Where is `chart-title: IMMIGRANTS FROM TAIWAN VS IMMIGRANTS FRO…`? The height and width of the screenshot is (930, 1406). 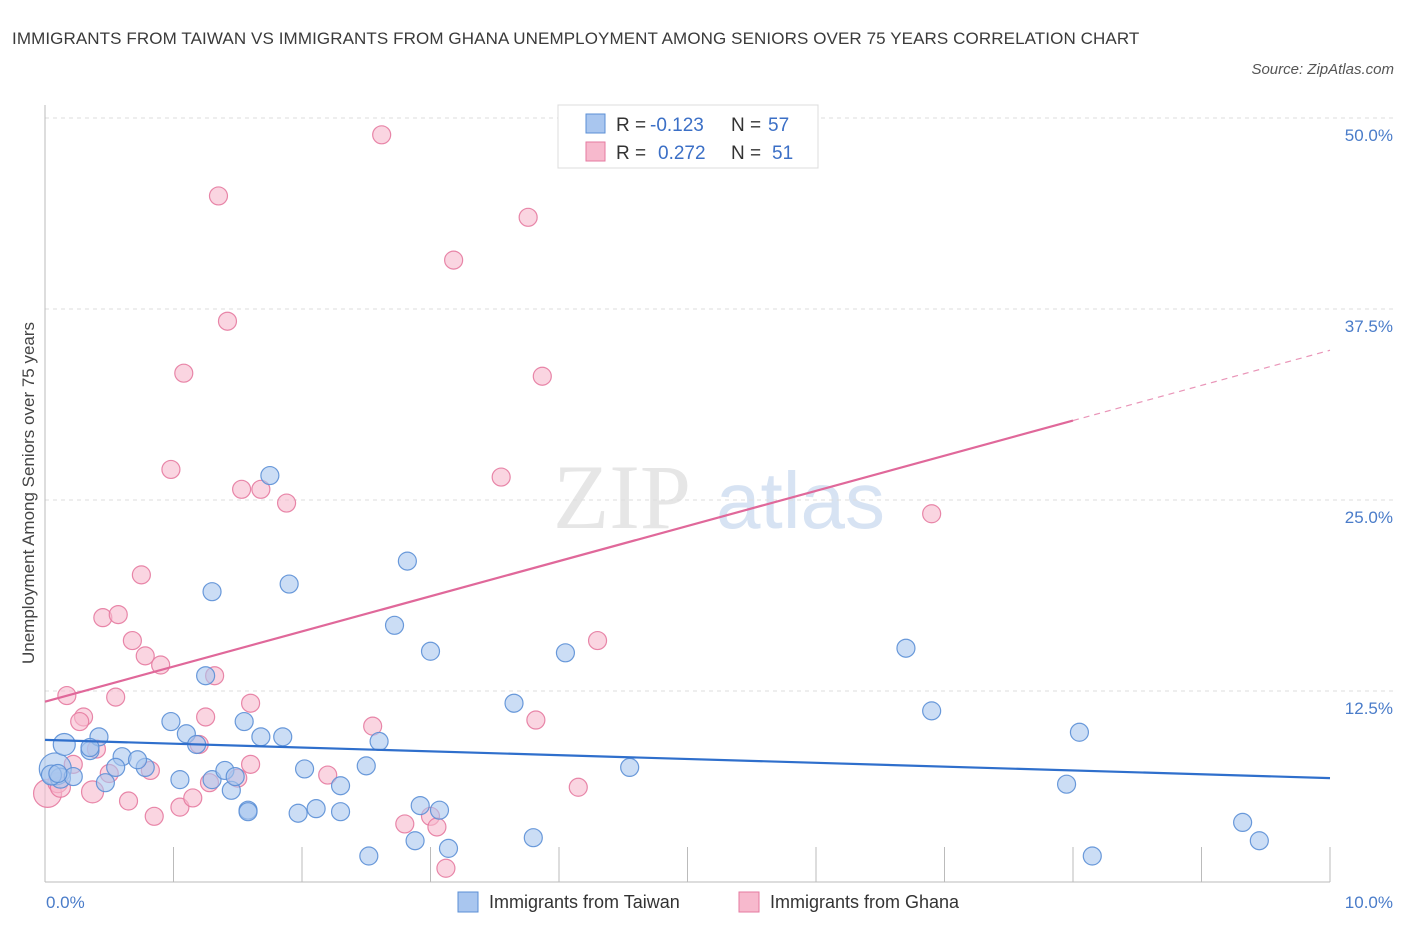 chart-title: IMMIGRANTS FROM TAIWAN VS IMMIGRANTS FRO… is located at coordinates (576, 38).